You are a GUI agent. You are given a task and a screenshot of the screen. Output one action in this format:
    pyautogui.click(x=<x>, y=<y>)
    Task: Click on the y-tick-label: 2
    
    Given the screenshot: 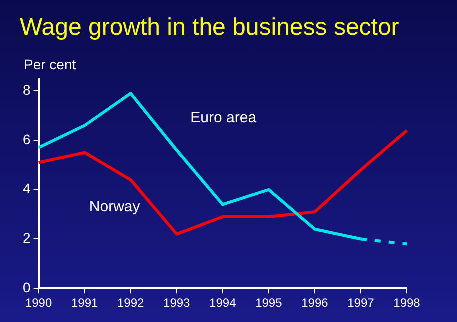 What is the action you would take?
    pyautogui.click(x=26, y=238)
    